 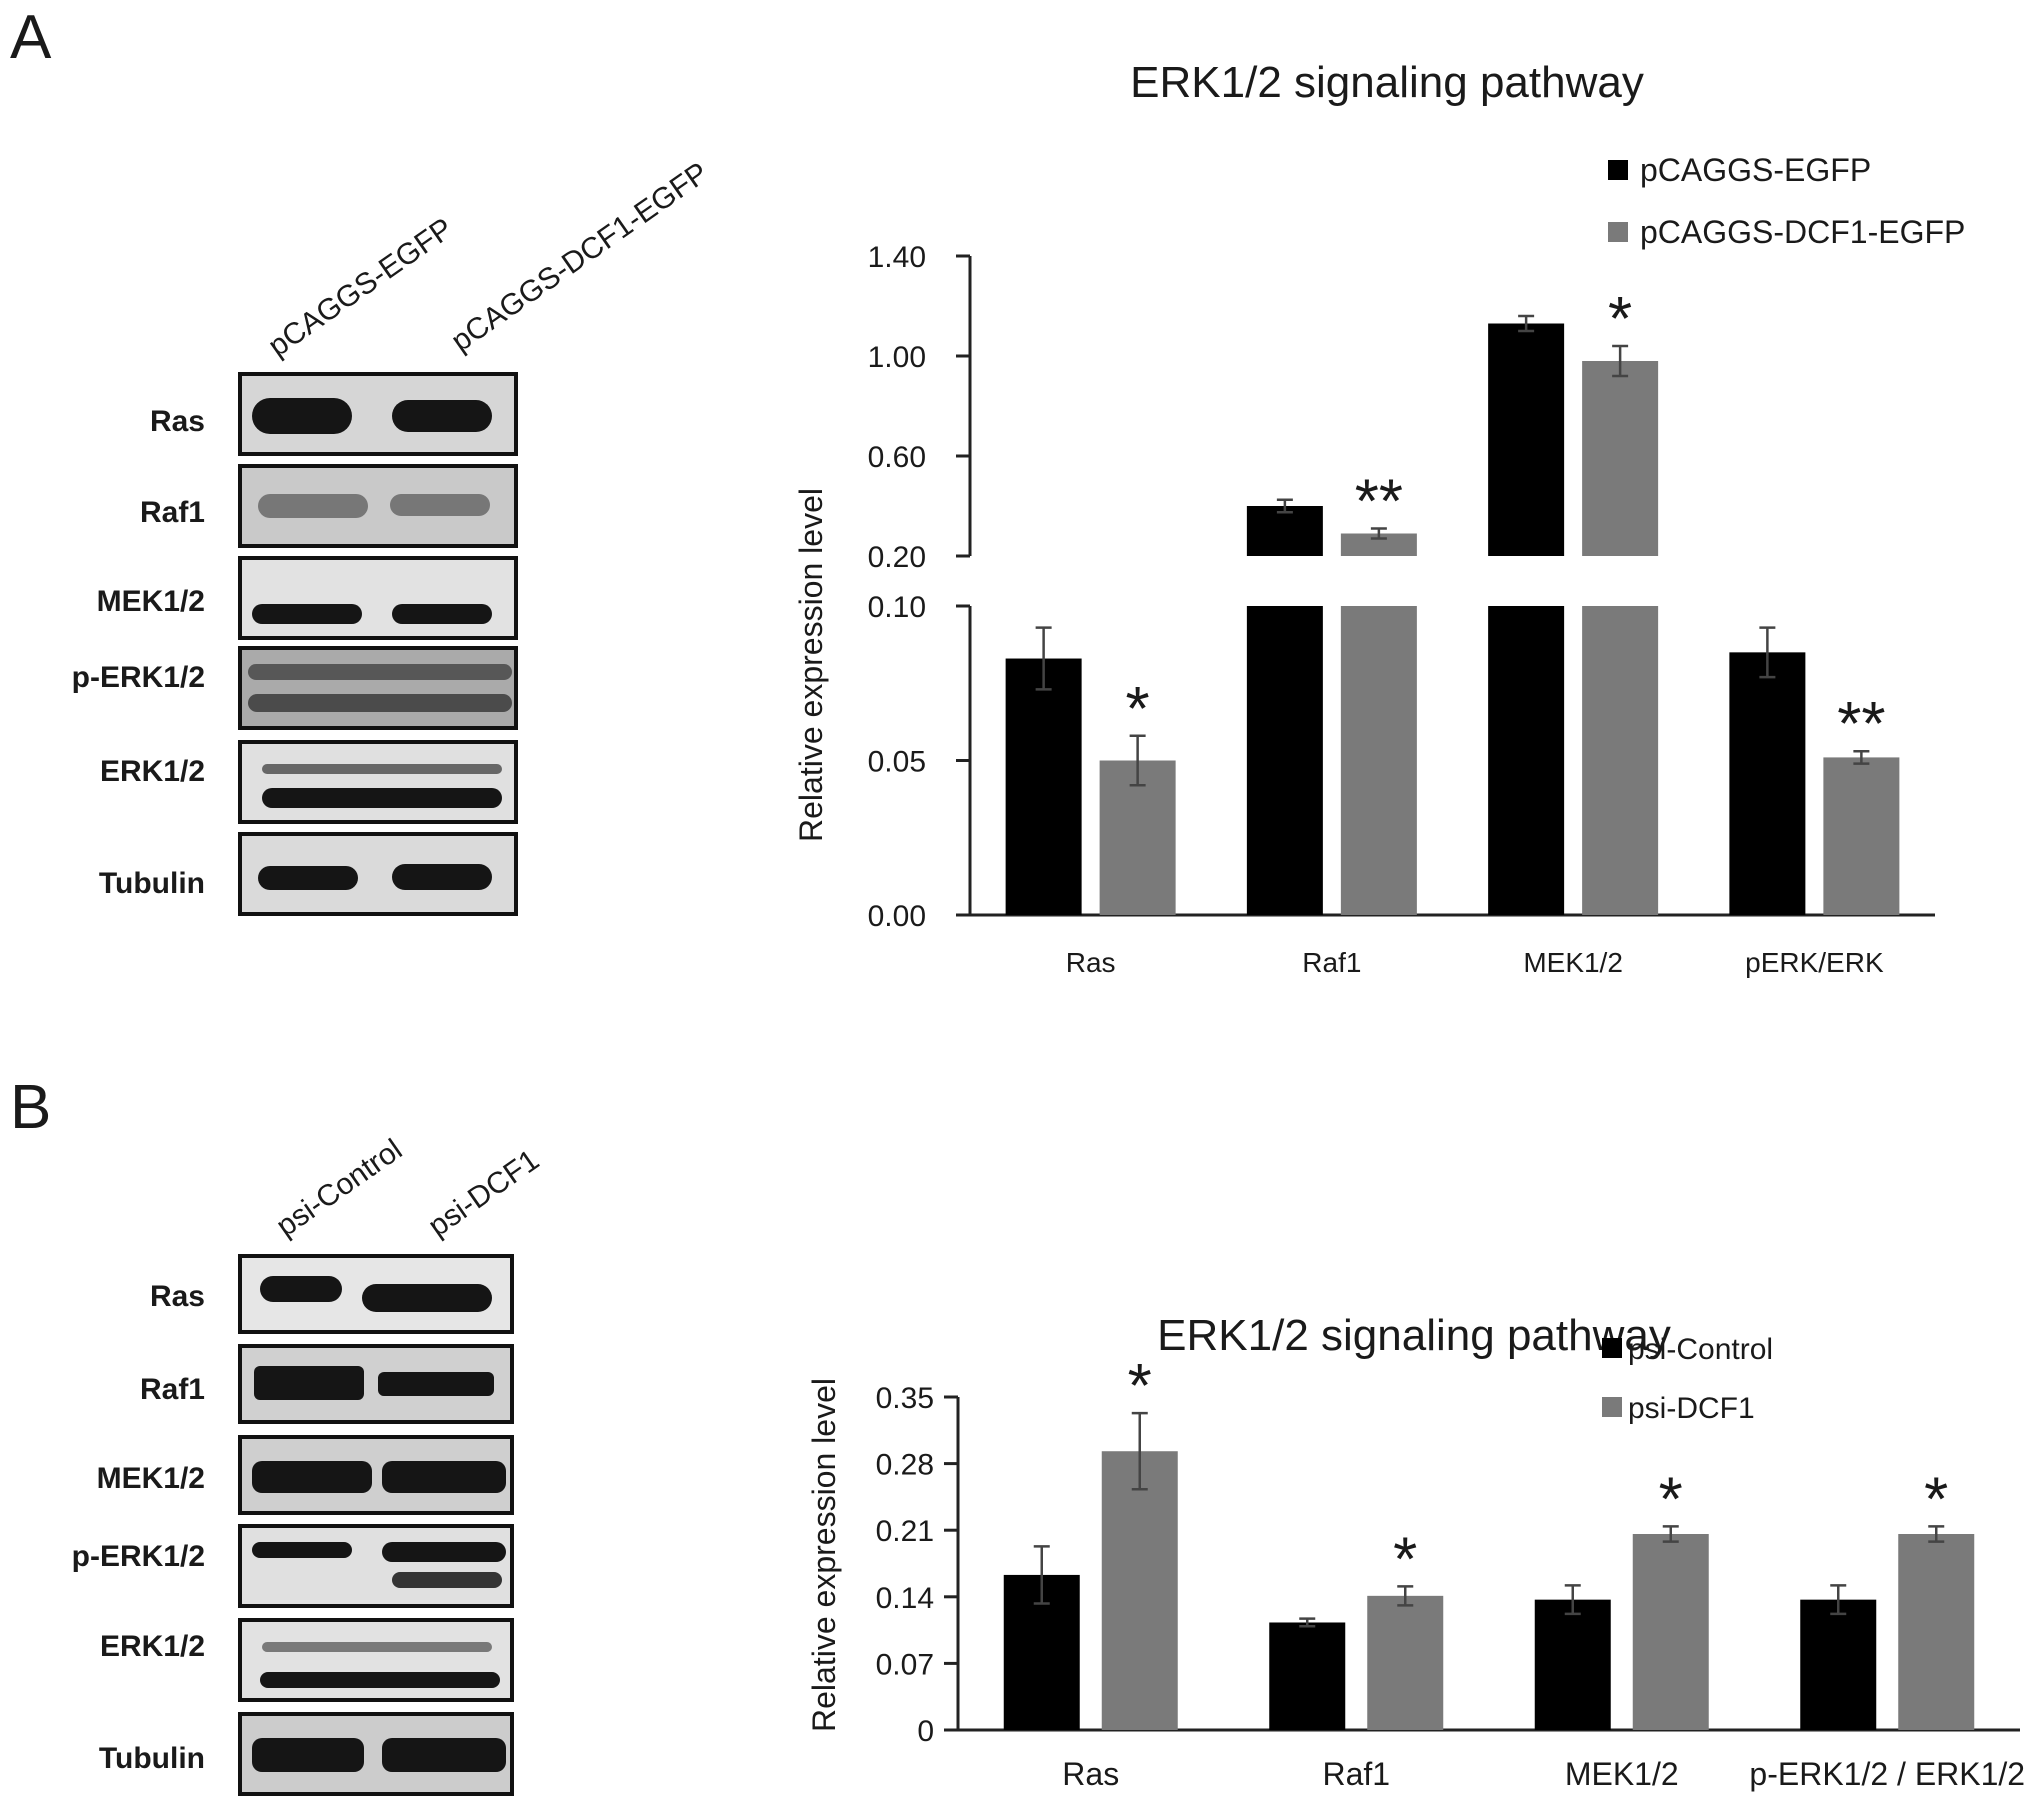 I want to click on blot-a-lane-erk, so click(x=378, y=782).